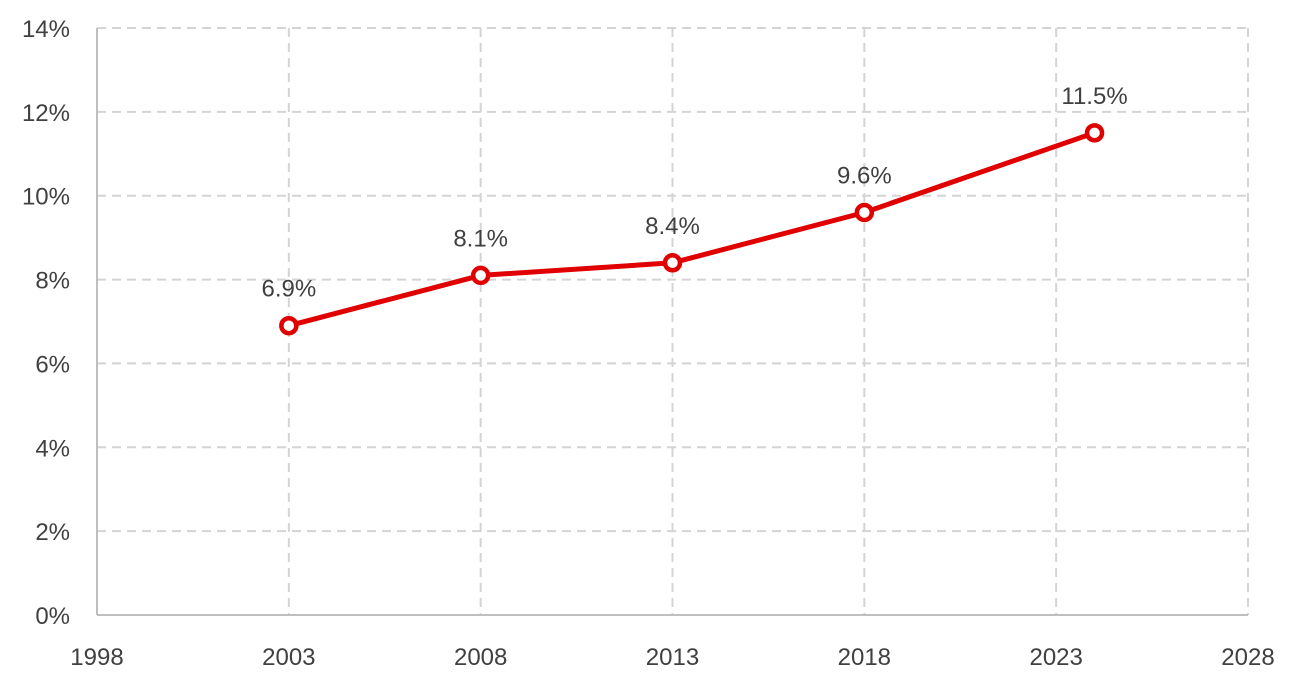  I want to click on y-tick-label: 4%, so click(52, 448).